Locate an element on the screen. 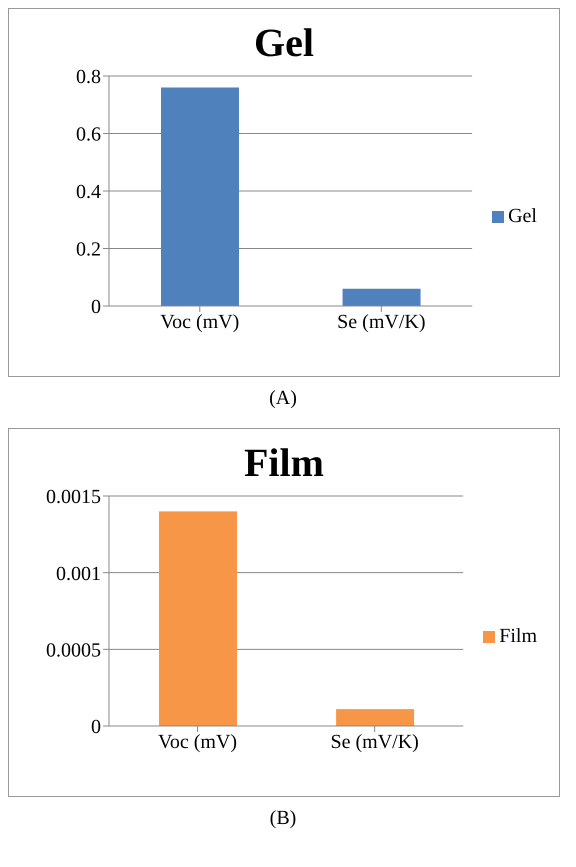 This screenshot has height=867, width=576. legend-label: Gel is located at coordinates (522, 215).